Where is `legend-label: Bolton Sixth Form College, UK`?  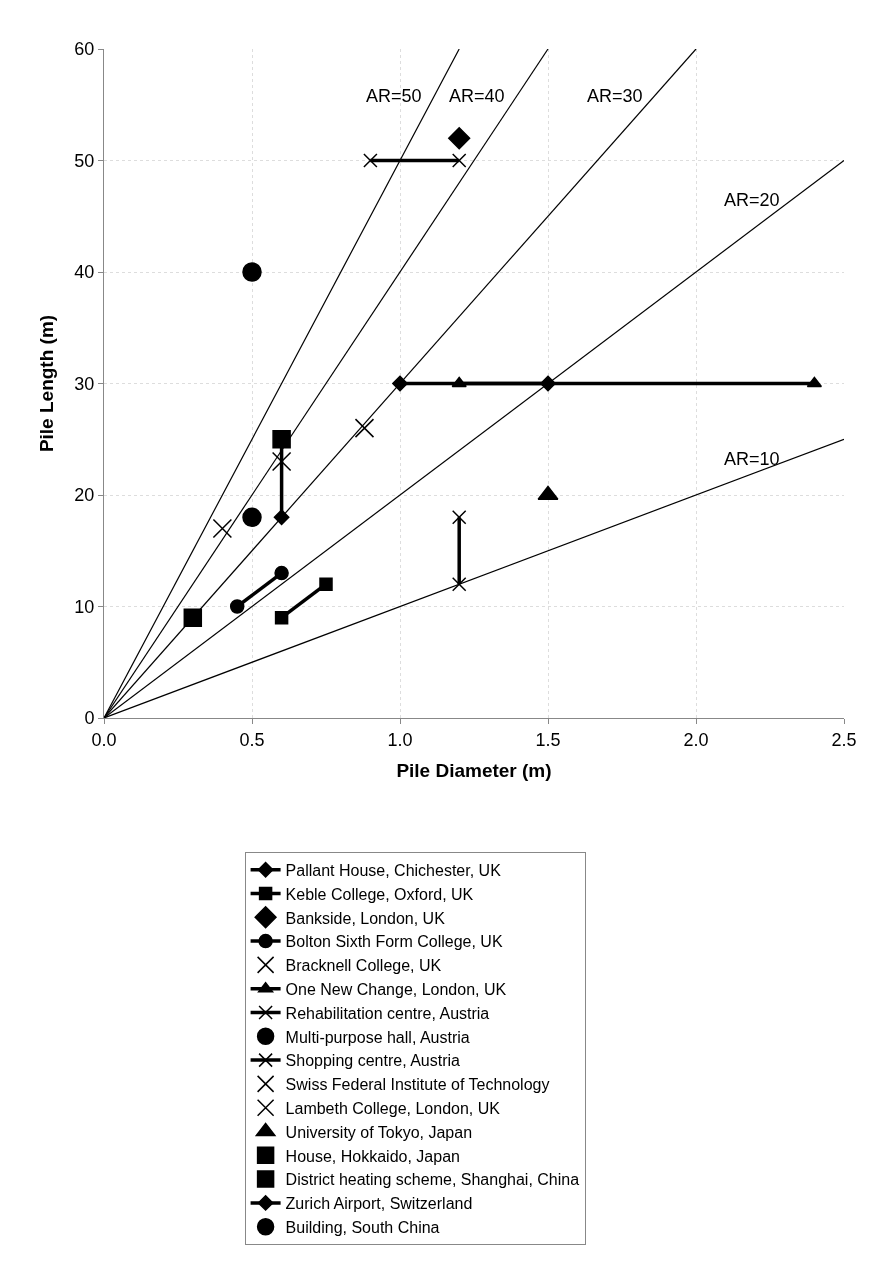 legend-label: Bolton Sixth Form College, UK is located at coordinates (394, 942).